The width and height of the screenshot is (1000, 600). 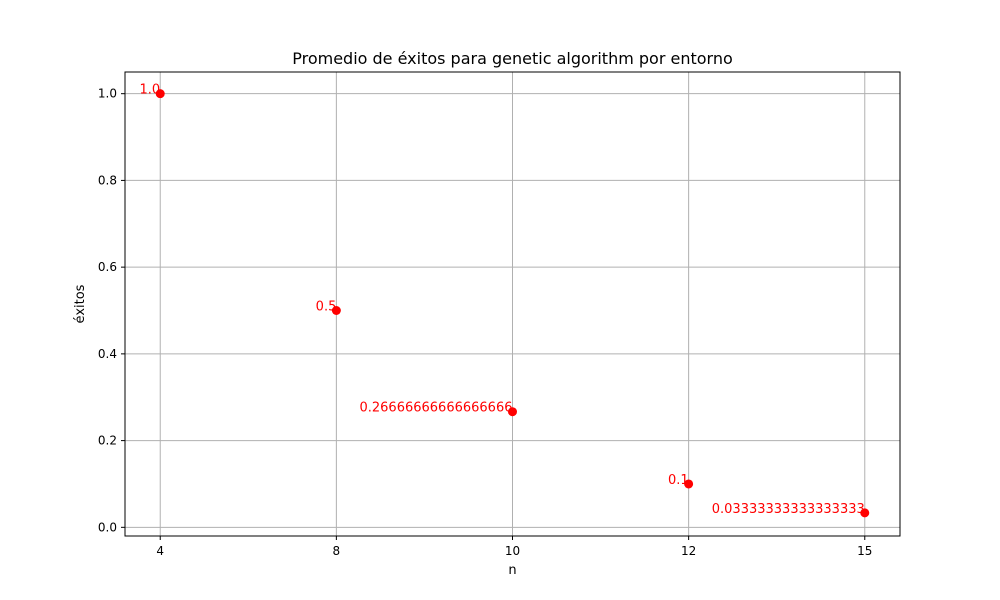 What do you see at coordinates (107, 527) in the screenshot?
I see `y-tick-label: 0.0` at bounding box center [107, 527].